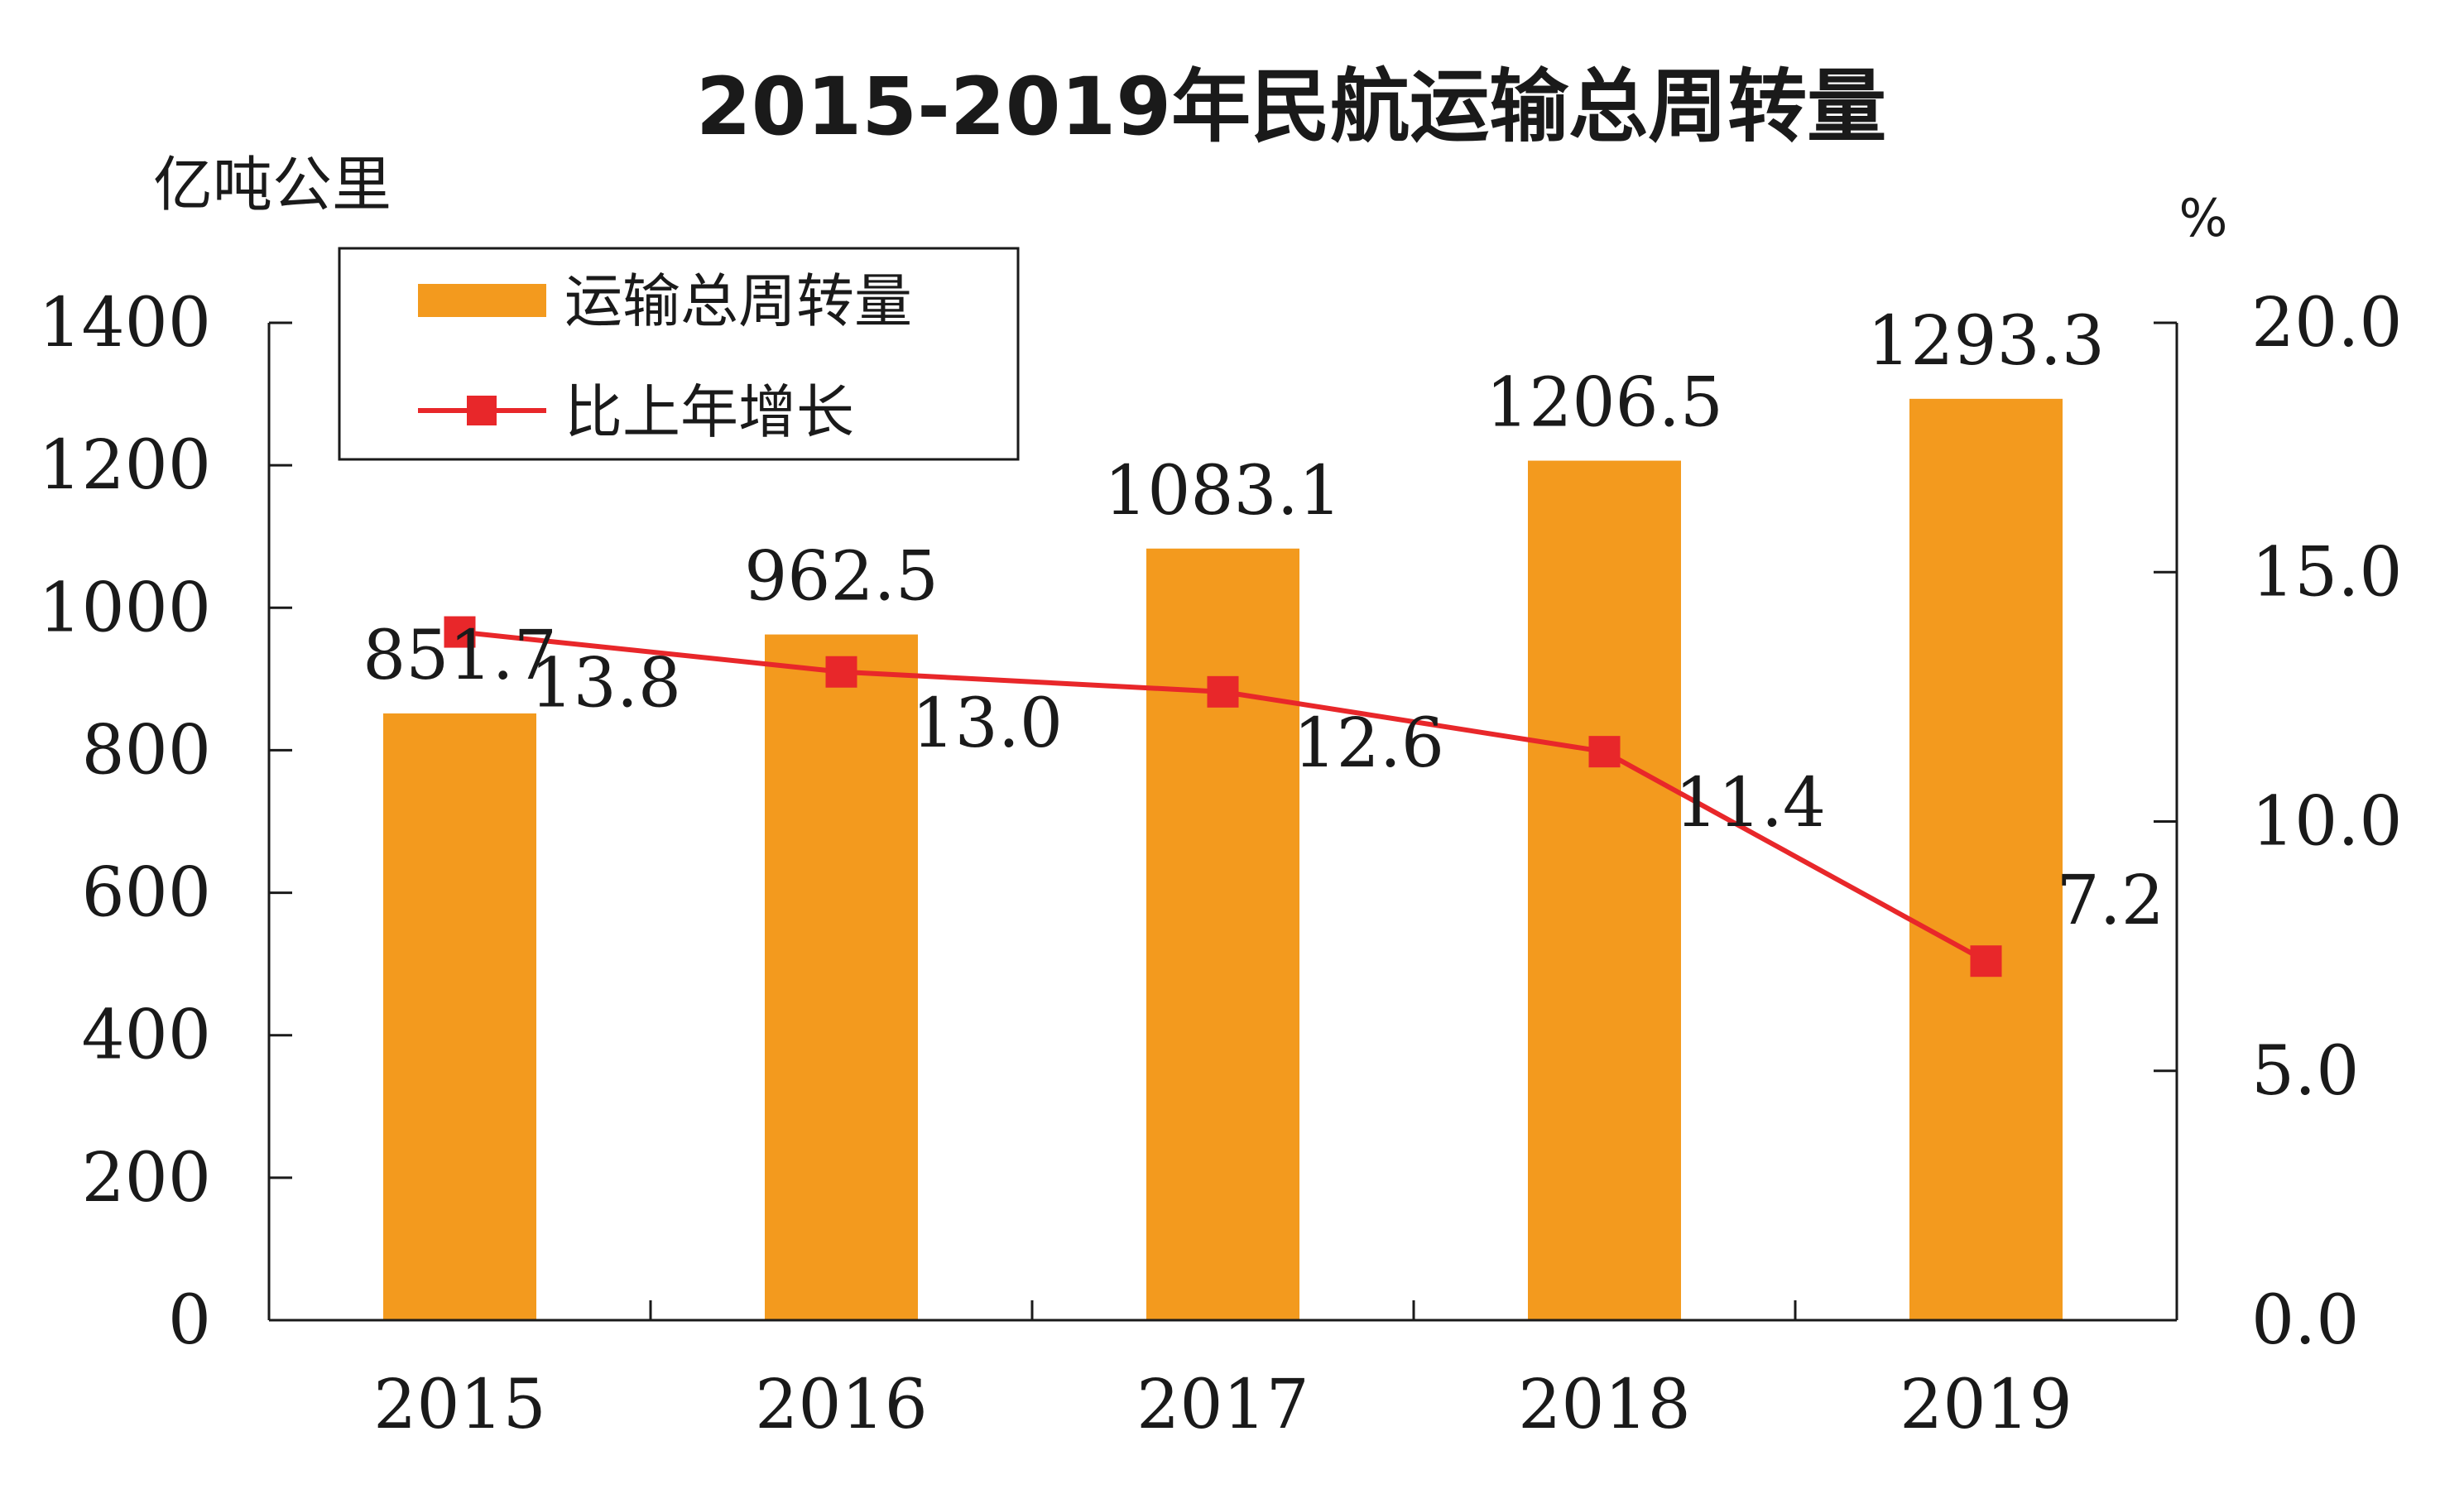 The height and width of the screenshot is (1494, 2464). Describe the element at coordinates (1986, 859) in the screenshot. I see `bar-2019` at that location.